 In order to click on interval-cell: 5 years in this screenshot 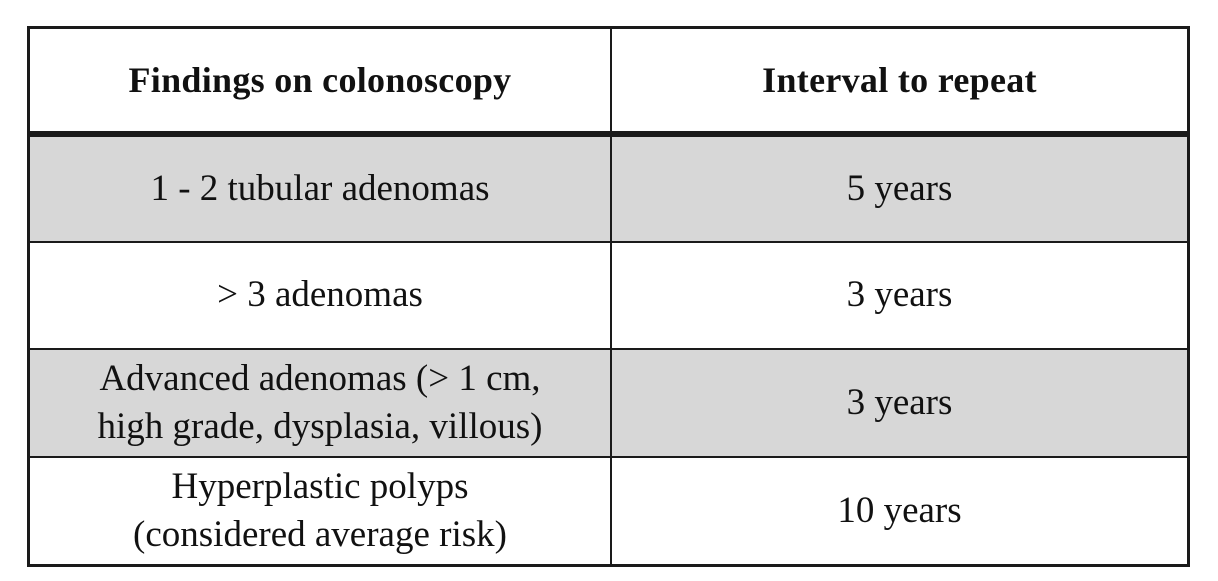, I will do `click(898, 187)`.